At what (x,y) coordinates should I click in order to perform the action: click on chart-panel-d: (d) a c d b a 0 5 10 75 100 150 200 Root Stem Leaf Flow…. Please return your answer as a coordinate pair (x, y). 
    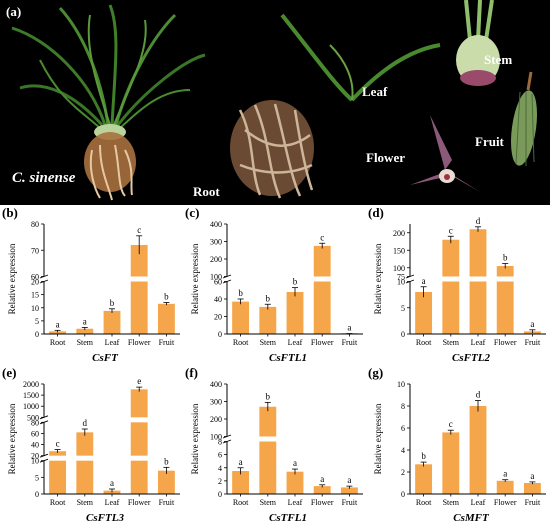
    Looking at the image, I should click on (459, 284).